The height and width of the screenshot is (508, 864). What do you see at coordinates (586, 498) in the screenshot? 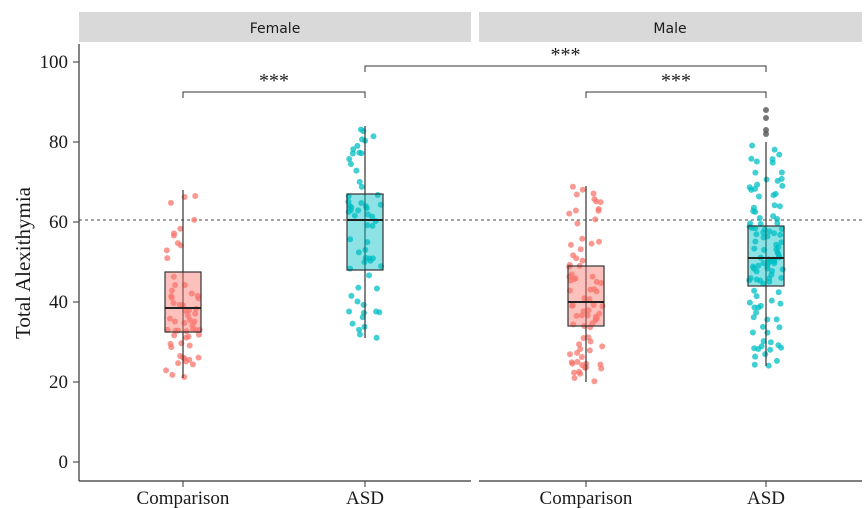
I see `x-tick-label: Comparison` at bounding box center [586, 498].